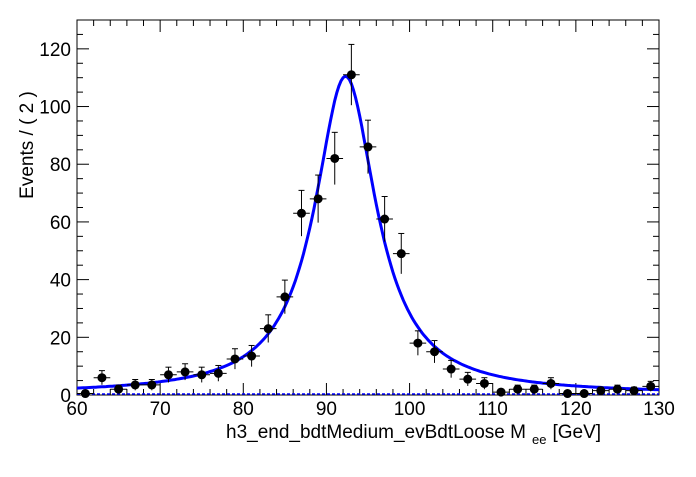 The image size is (696, 477). I want to click on x-tick-label: 90, so click(326, 409).